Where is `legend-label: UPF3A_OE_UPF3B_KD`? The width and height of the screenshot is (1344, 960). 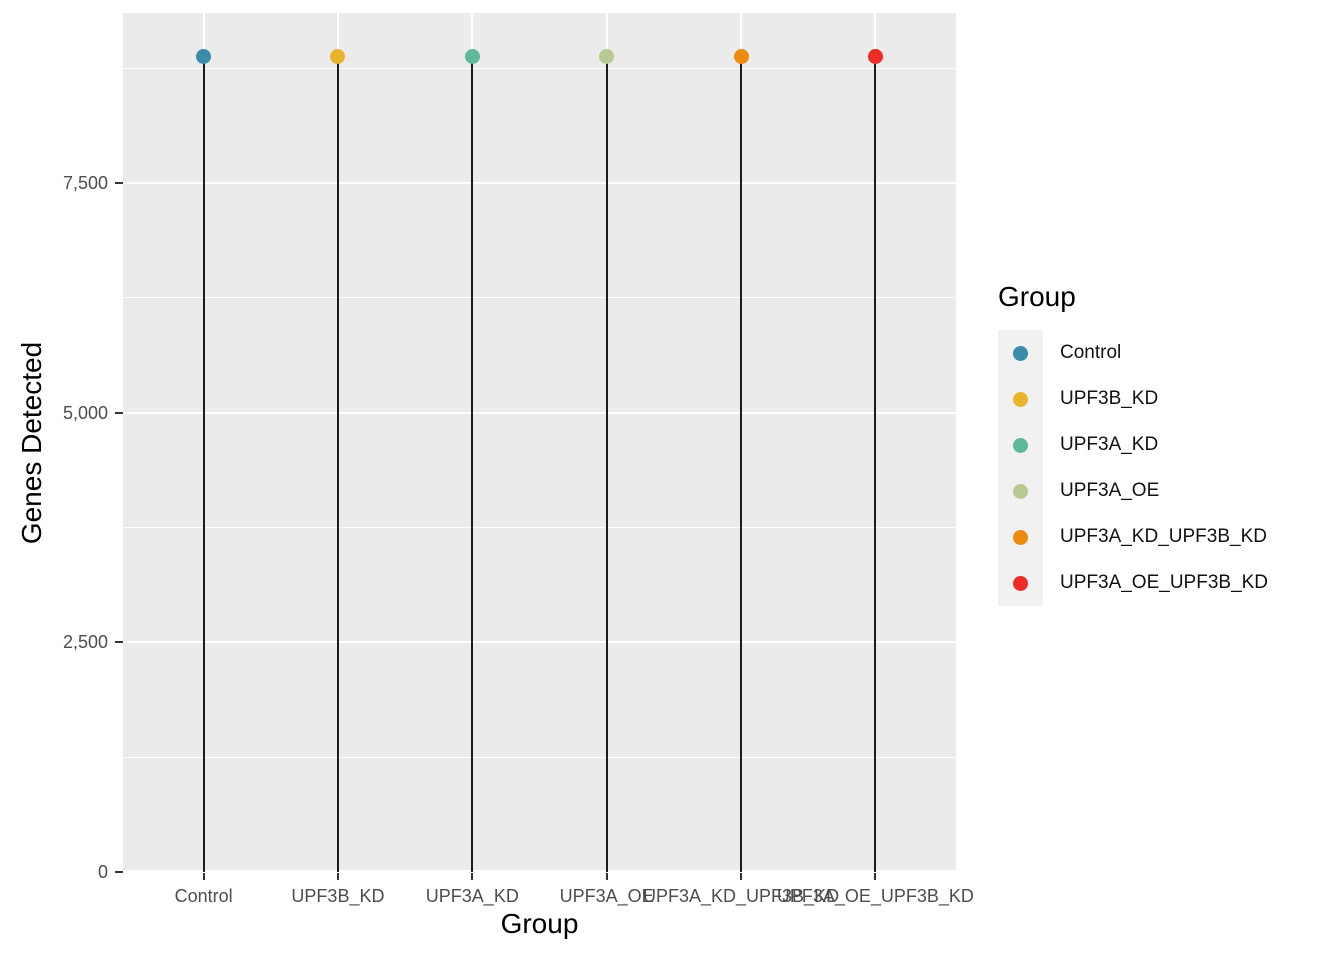 legend-label: UPF3A_OE_UPF3B_KD is located at coordinates (1164, 582).